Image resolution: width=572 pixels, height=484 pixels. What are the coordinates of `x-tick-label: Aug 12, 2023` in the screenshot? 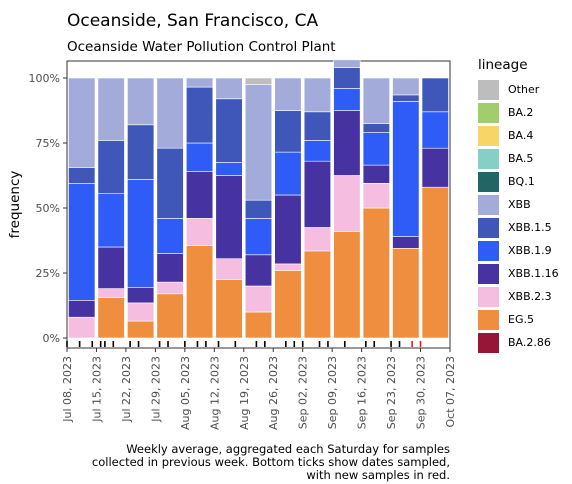 It's located at (214, 393).